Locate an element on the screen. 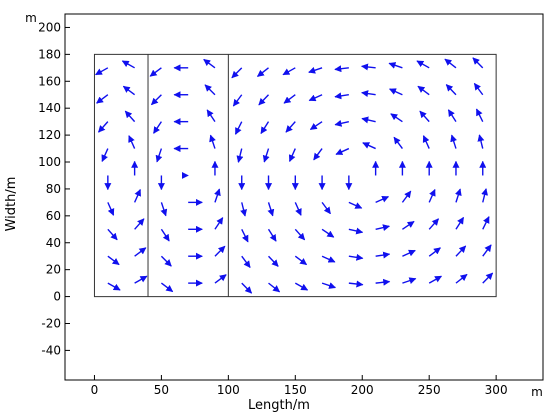 Image resolution: width=550 pixels, height=417 pixels. x-tick-label: 50 is located at coordinates (161, 390).